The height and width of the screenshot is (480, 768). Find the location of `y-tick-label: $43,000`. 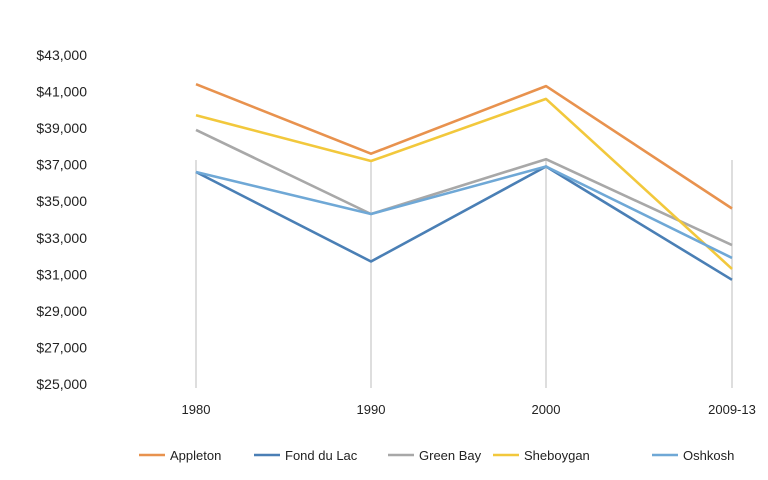

y-tick-label: $43,000 is located at coordinates (61, 55).